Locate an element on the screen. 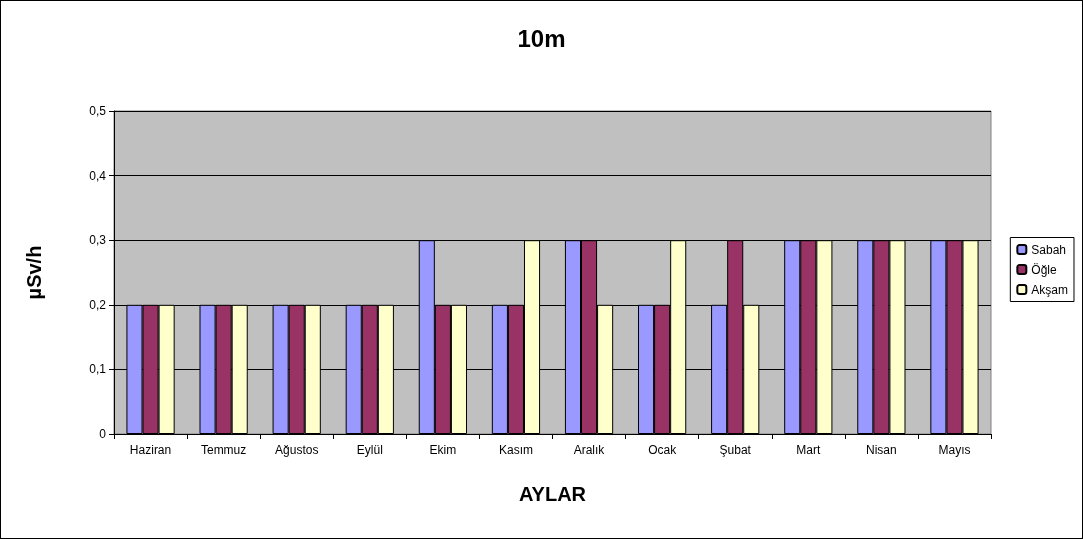 The height and width of the screenshot is (539, 1083). y-tick-label: 0,3 is located at coordinates (98, 240).